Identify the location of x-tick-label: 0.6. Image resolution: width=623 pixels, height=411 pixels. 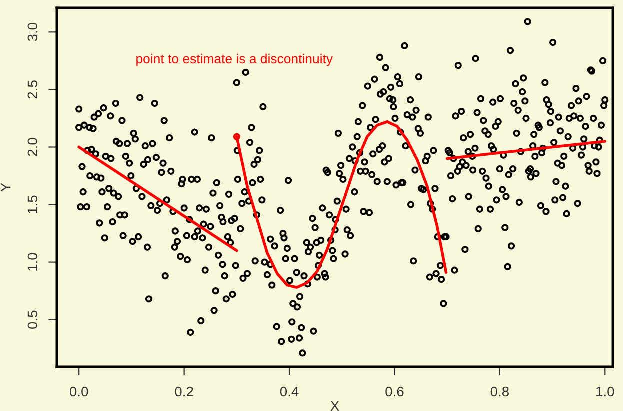
(395, 391).